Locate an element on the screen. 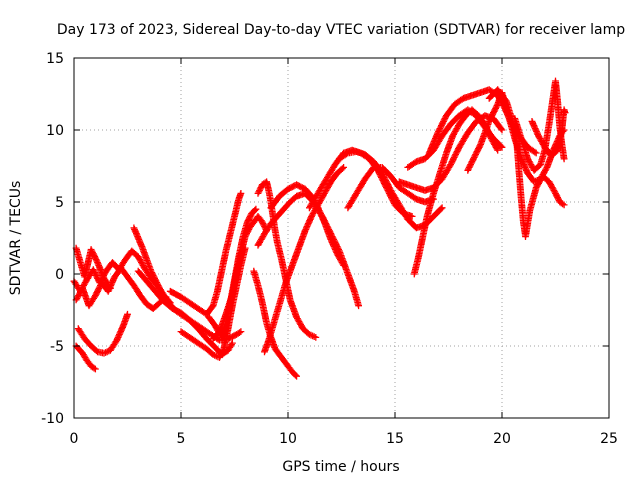  series-arc27 is located at coordinates (548, 133).